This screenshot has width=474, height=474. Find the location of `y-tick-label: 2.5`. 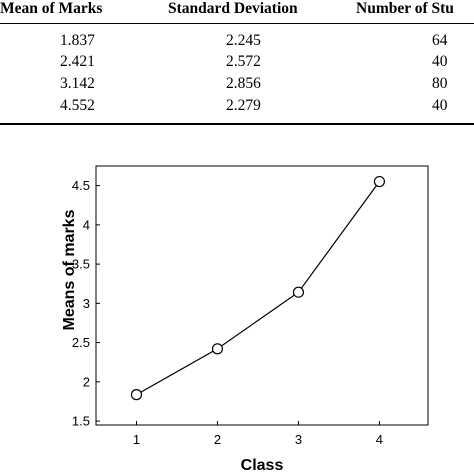

y-tick-label: 2.5 is located at coordinates (81, 342).